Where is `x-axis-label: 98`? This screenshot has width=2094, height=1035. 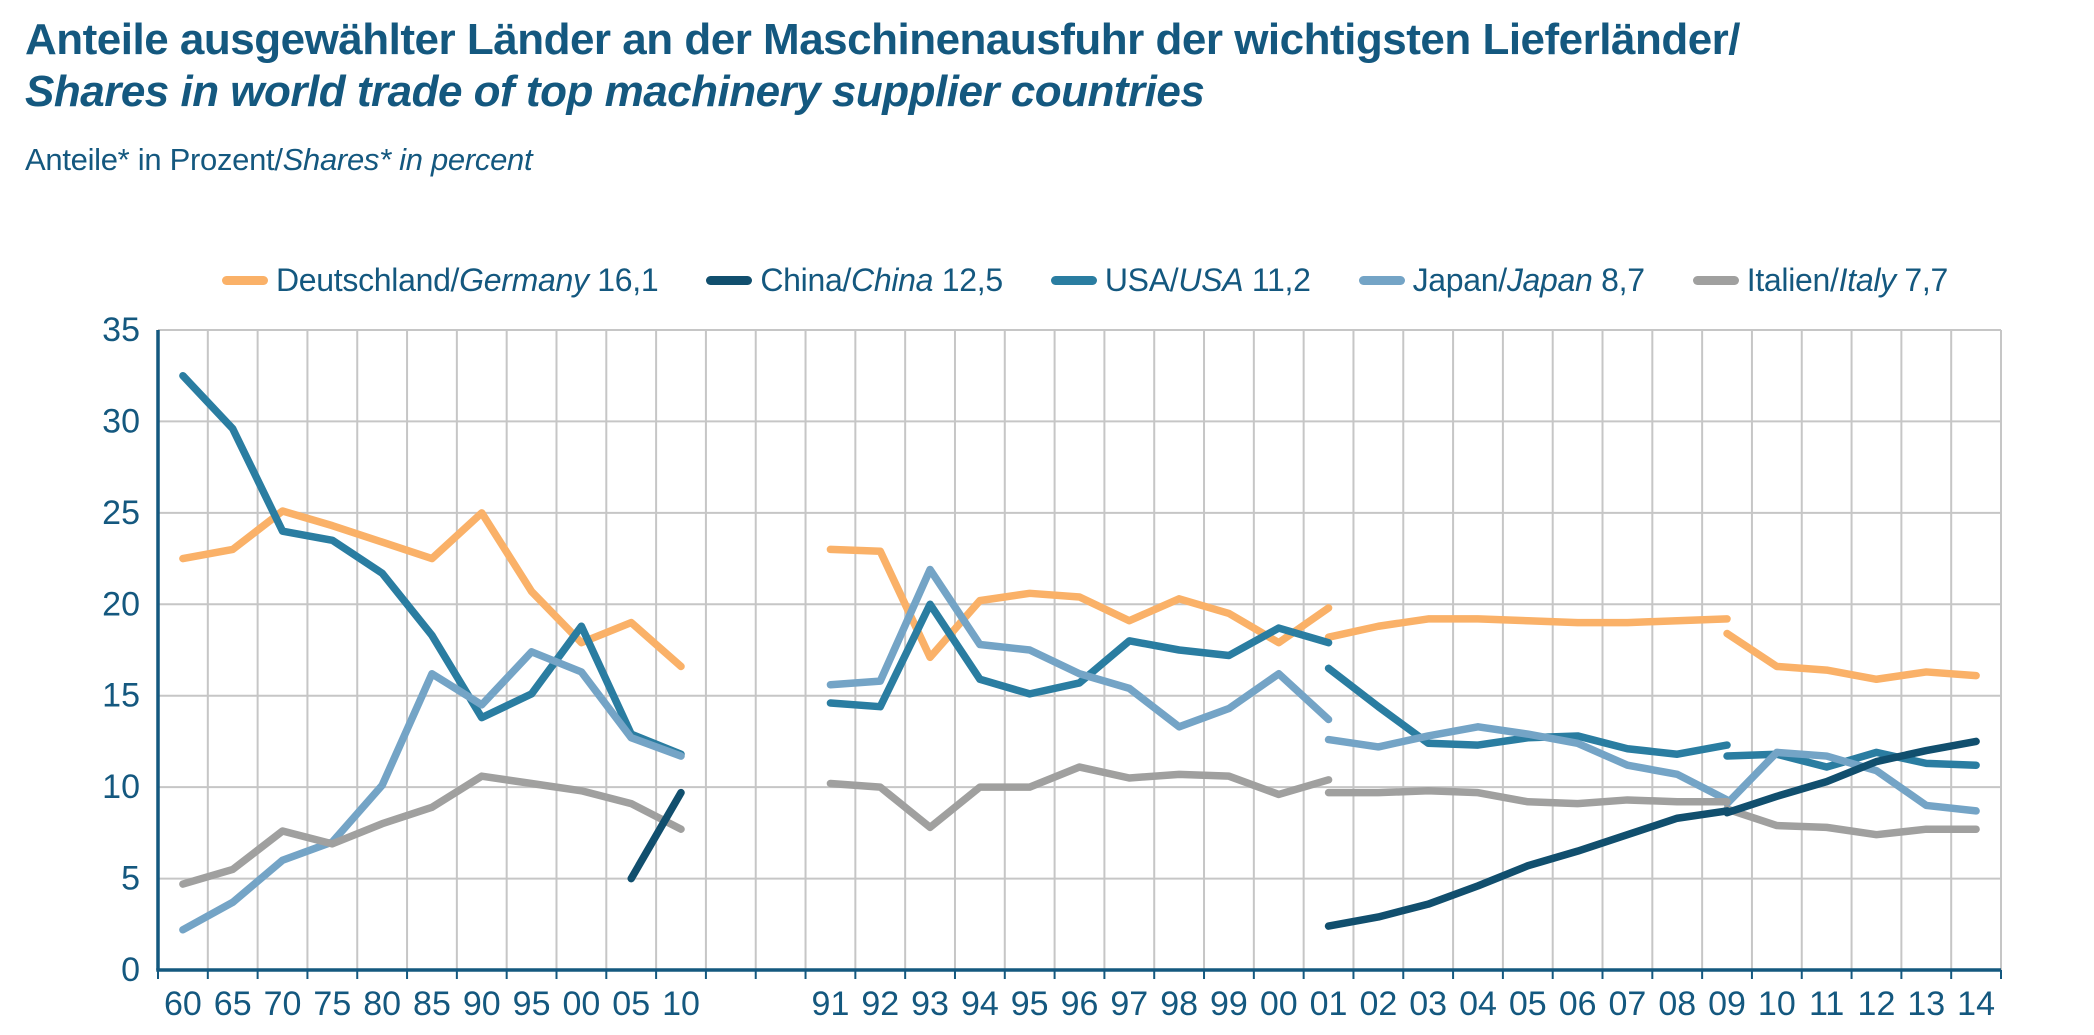 x-axis-label: 98 is located at coordinates (1179, 1004).